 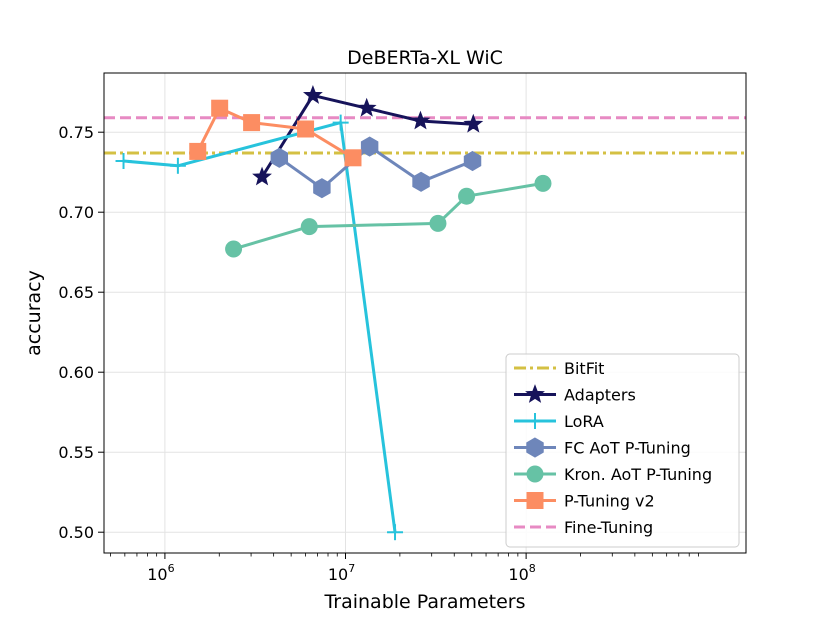 What do you see at coordinates (341, 573) in the screenshot?
I see `x-tick-label: 10⁷` at bounding box center [341, 573].